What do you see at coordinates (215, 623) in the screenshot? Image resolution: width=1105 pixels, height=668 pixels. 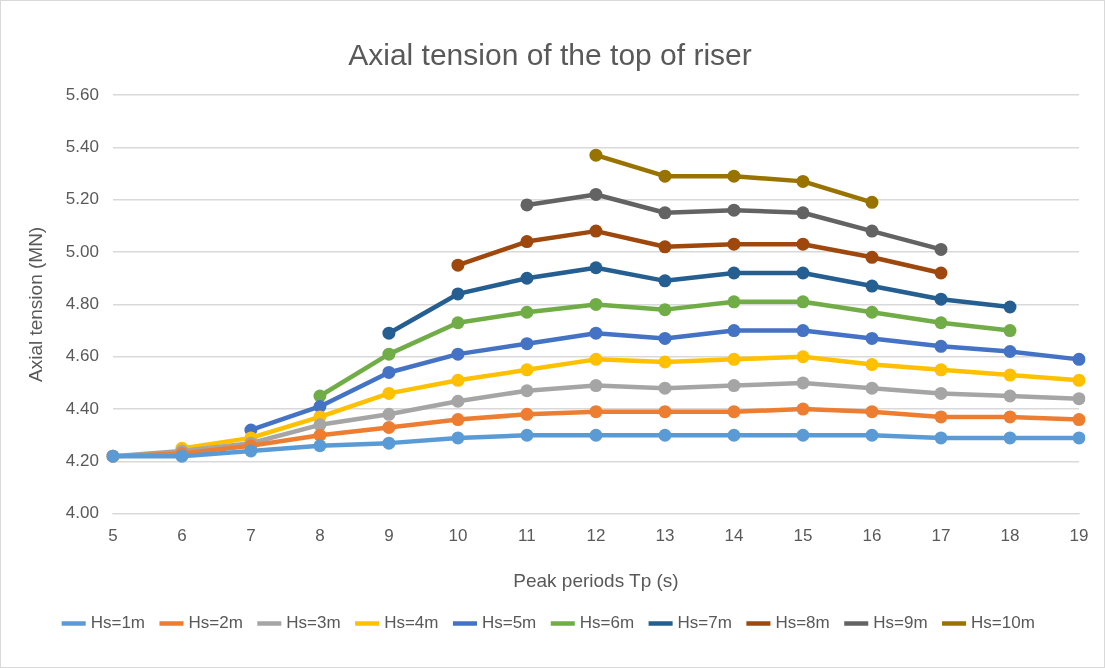 I see `legend-label: Hs=2m` at bounding box center [215, 623].